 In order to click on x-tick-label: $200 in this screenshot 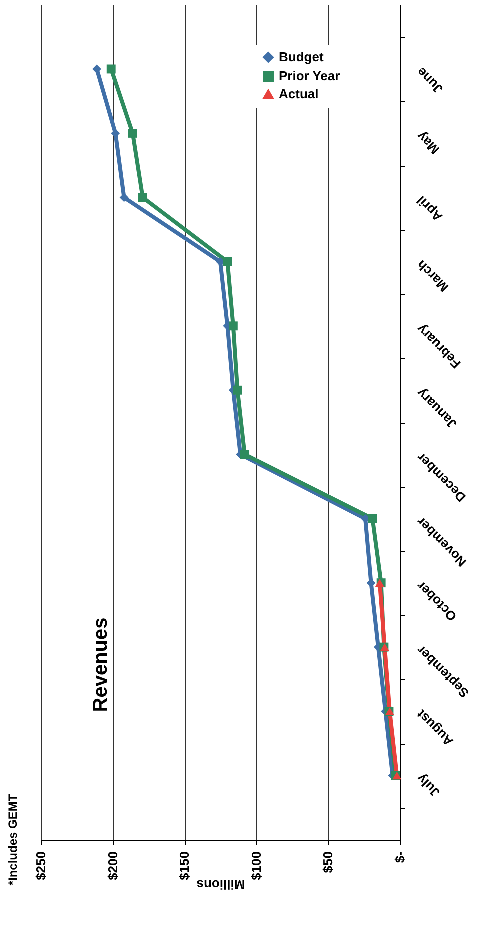, I will do `click(112, 866)`.